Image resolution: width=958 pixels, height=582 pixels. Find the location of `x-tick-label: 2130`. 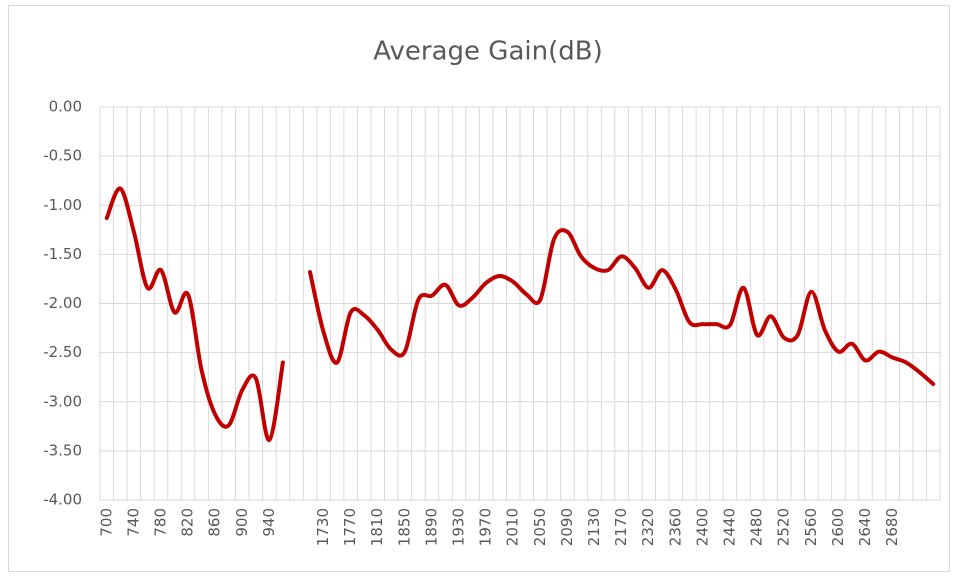

x-tick-label: 2130 is located at coordinates (594, 527).